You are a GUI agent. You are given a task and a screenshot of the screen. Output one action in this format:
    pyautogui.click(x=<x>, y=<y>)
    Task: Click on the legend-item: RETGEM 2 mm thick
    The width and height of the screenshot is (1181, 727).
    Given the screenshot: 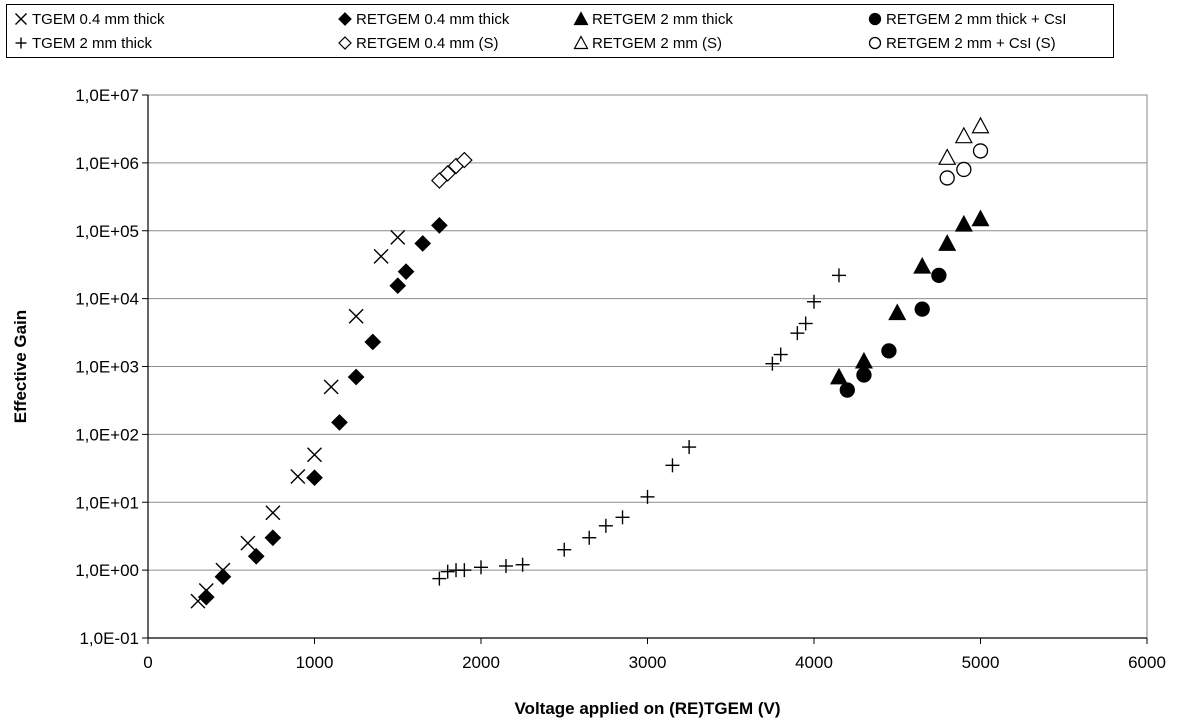 What is the action you would take?
    pyautogui.click(x=653, y=19)
    